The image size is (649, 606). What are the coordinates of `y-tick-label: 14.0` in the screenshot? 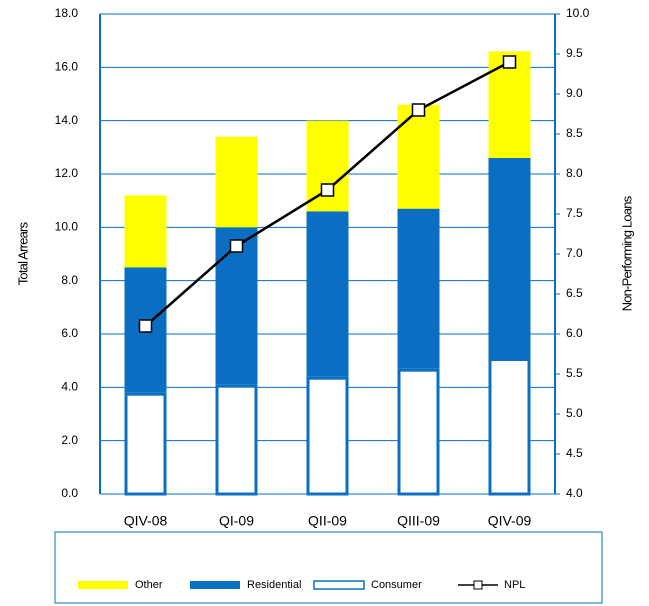 It's located at (67, 120).